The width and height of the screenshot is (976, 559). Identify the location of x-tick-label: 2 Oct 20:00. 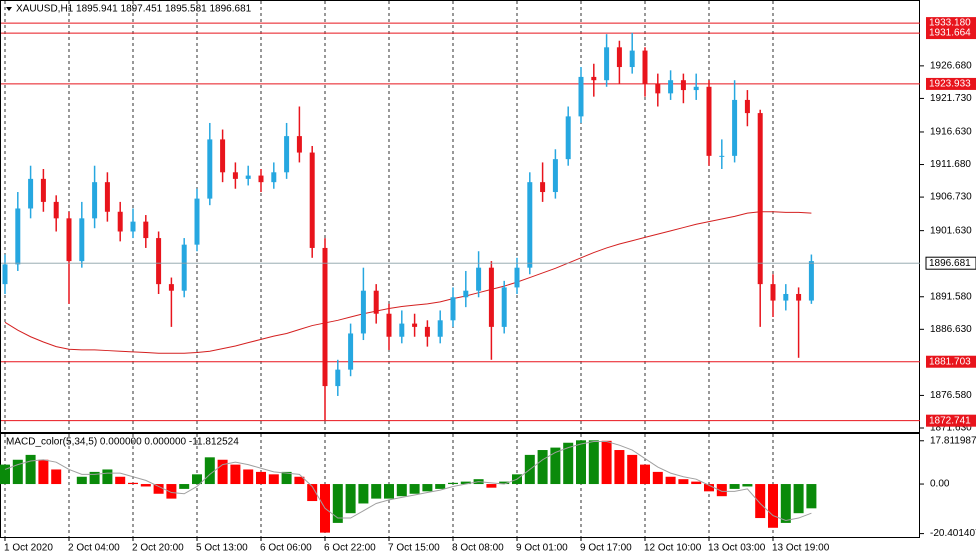
(158, 548).